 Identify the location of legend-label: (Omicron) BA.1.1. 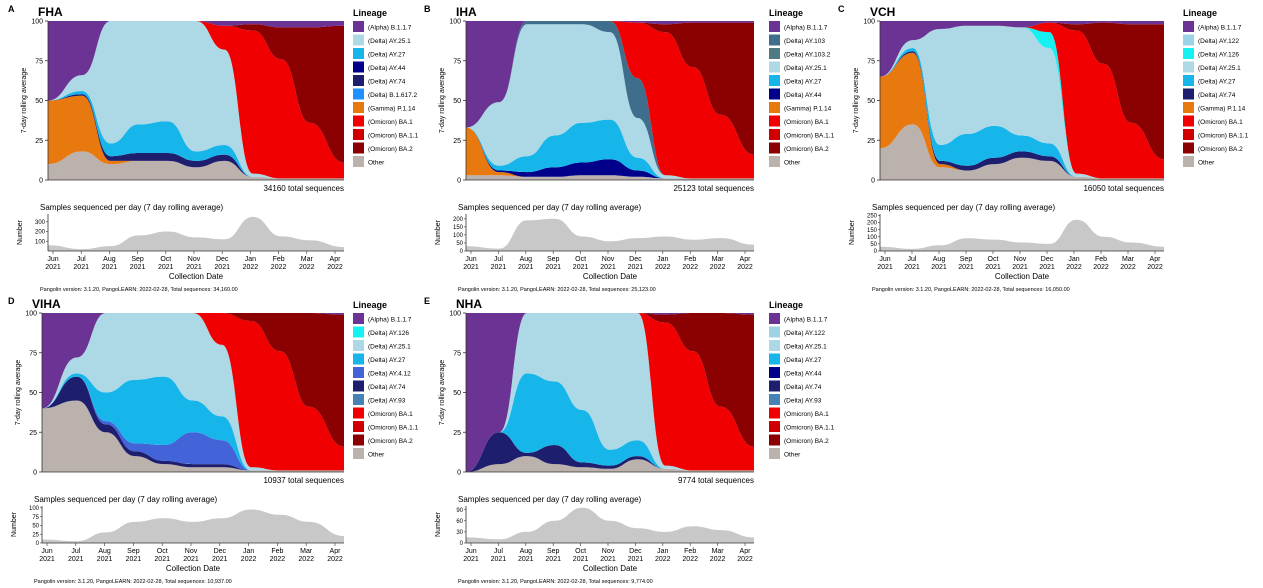
(1223, 136).